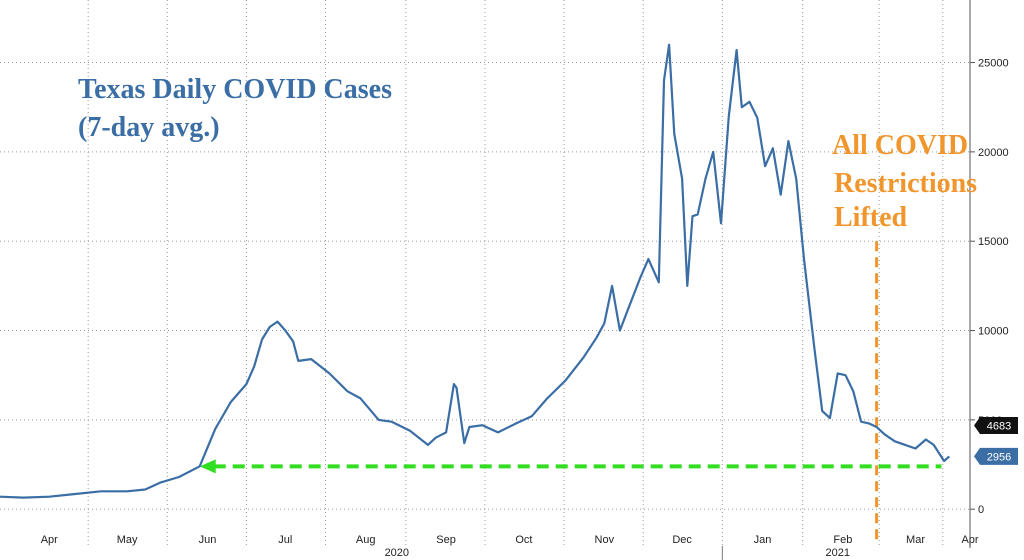 Image resolution: width=1024 pixels, height=560 pixels. What do you see at coordinates (993, 242) in the screenshot?
I see `y-tick-label: 15000` at bounding box center [993, 242].